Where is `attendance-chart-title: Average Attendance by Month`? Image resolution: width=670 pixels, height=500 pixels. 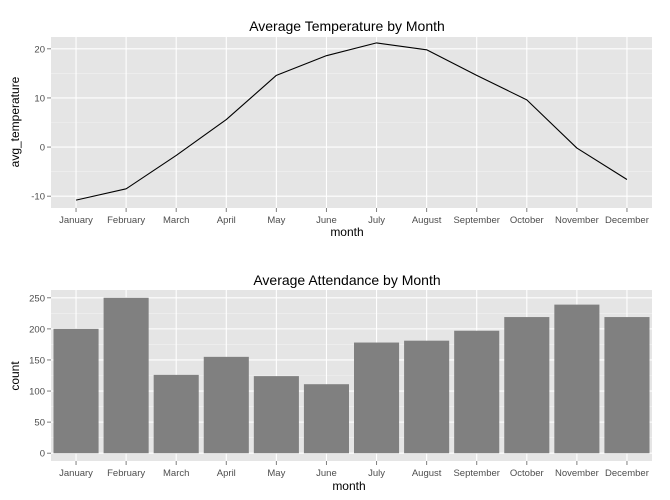 attendance-chart-title: Average Attendance by Month is located at coordinates (346, 280).